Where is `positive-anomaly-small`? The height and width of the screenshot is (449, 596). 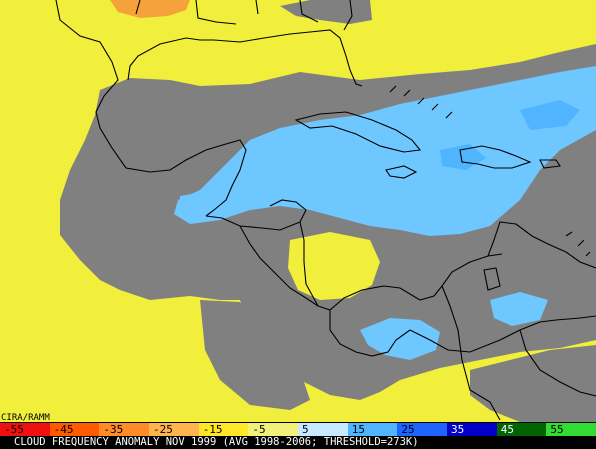
positive-anomaly-small is located at coordinates (197, 206).